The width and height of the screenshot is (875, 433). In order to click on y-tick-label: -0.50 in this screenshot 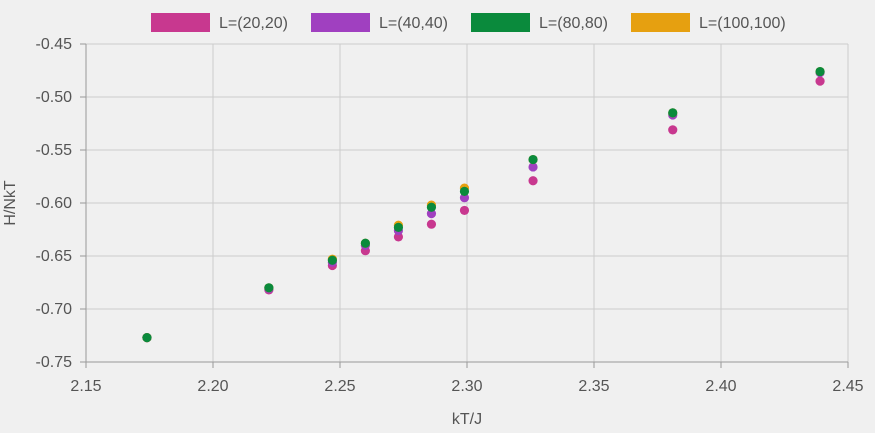, I will do `click(54, 97)`.